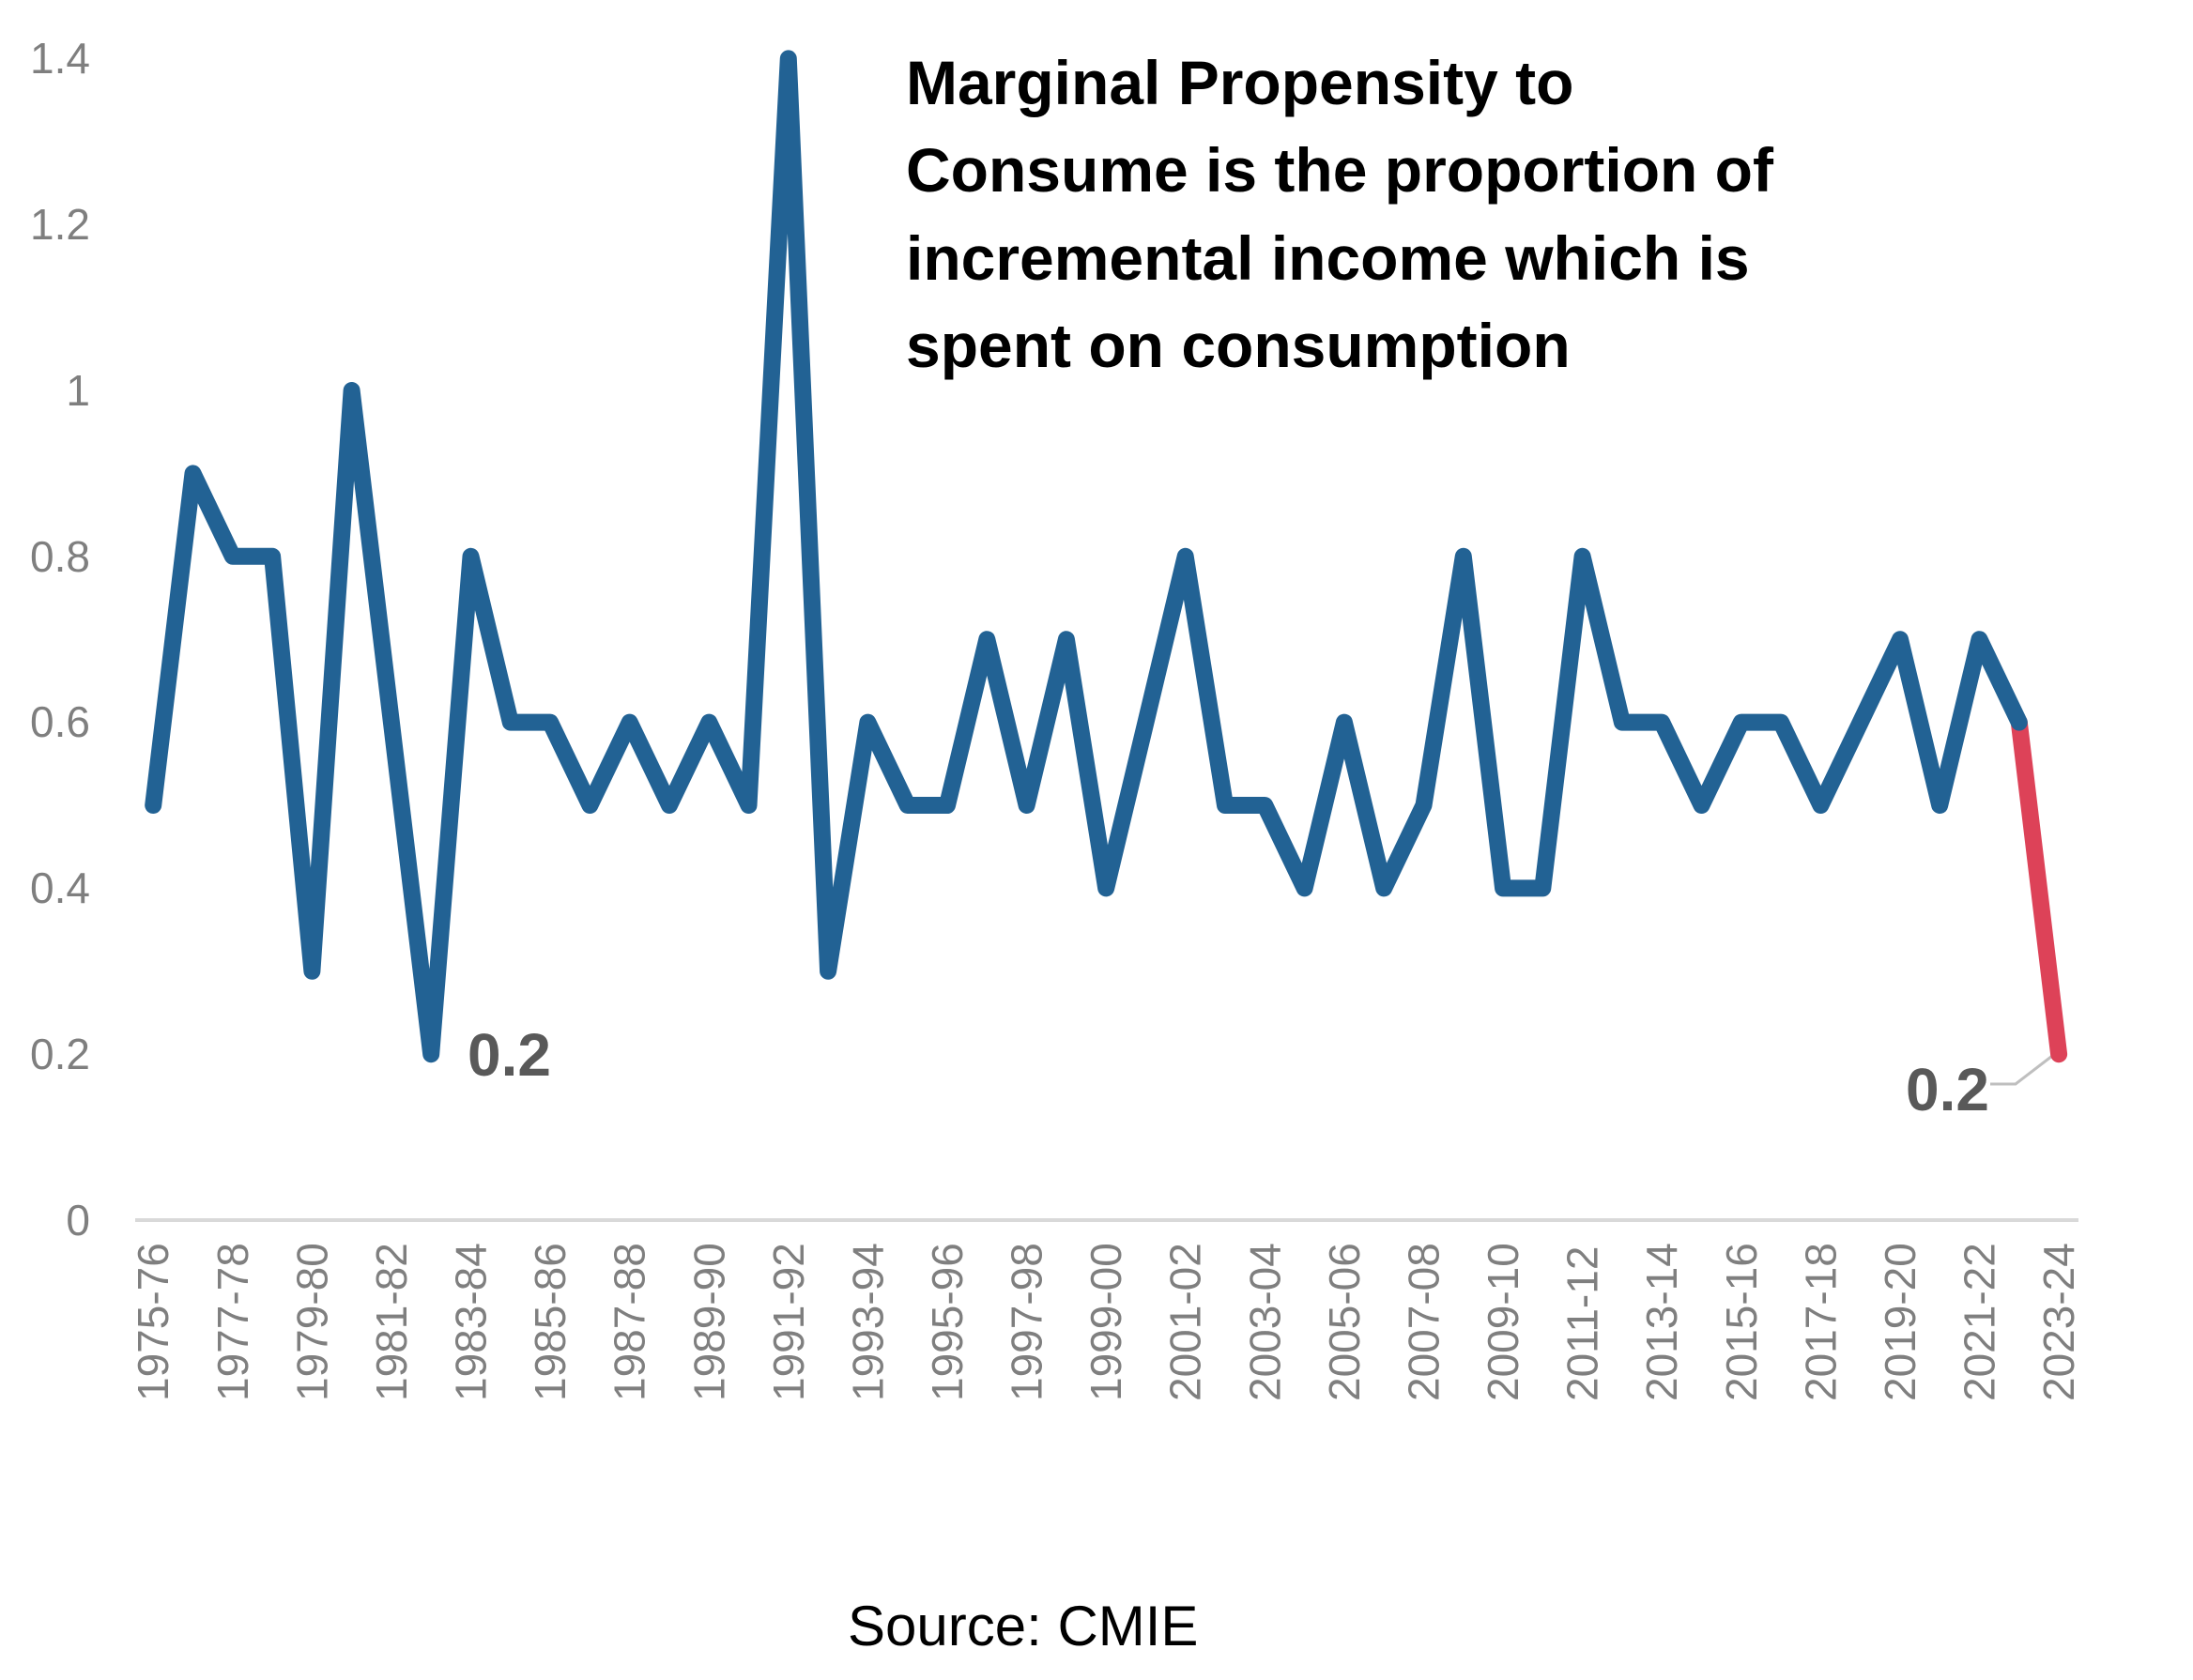 Image resolution: width=2193 pixels, height=1680 pixels. Describe the element at coordinates (60, 58) in the screenshot. I see `svg-text: 1.4` at that location.